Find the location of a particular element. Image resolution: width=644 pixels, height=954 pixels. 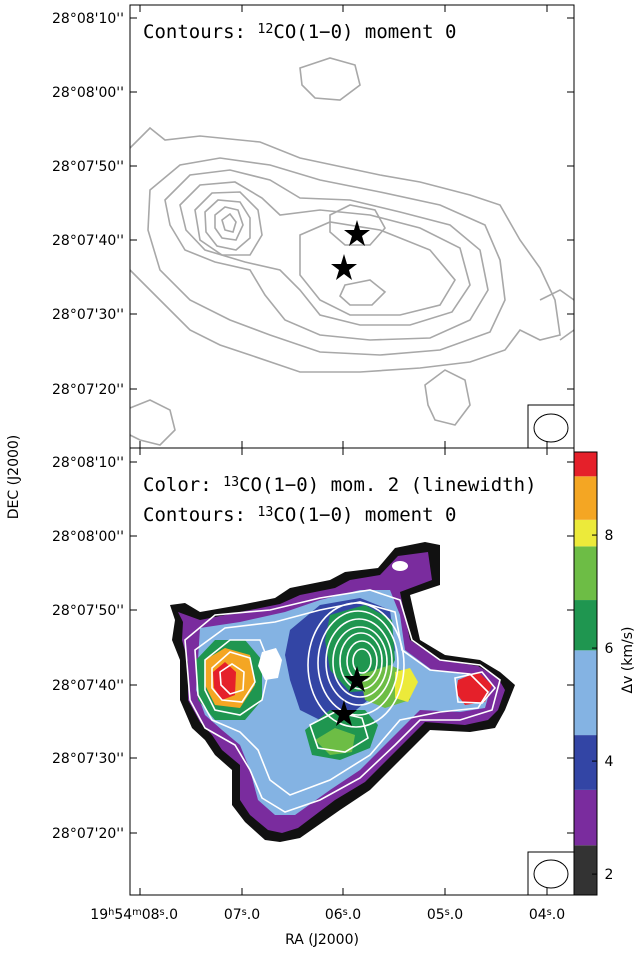

x-tick-label: 04s.0 is located at coordinates (547, 915).